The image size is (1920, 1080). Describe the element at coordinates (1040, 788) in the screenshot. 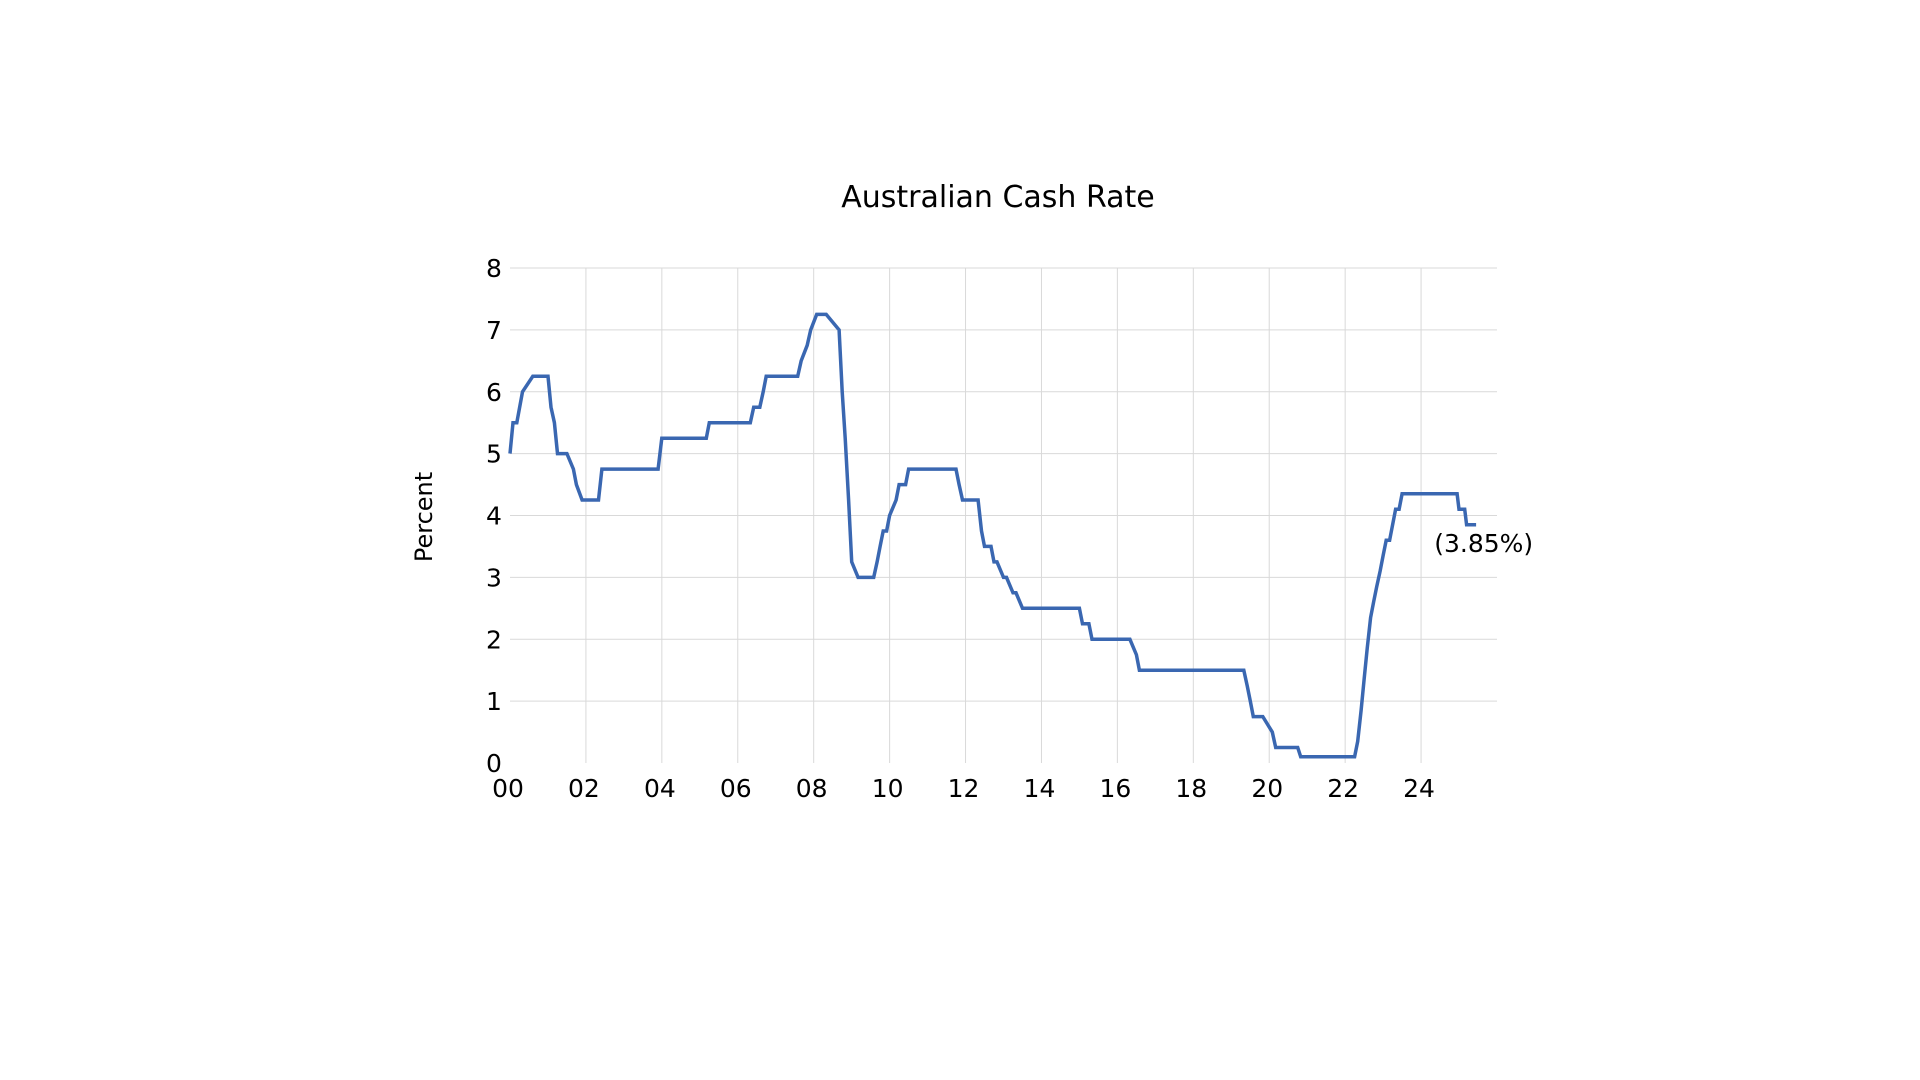

I see `x-tick-label: 14` at that location.